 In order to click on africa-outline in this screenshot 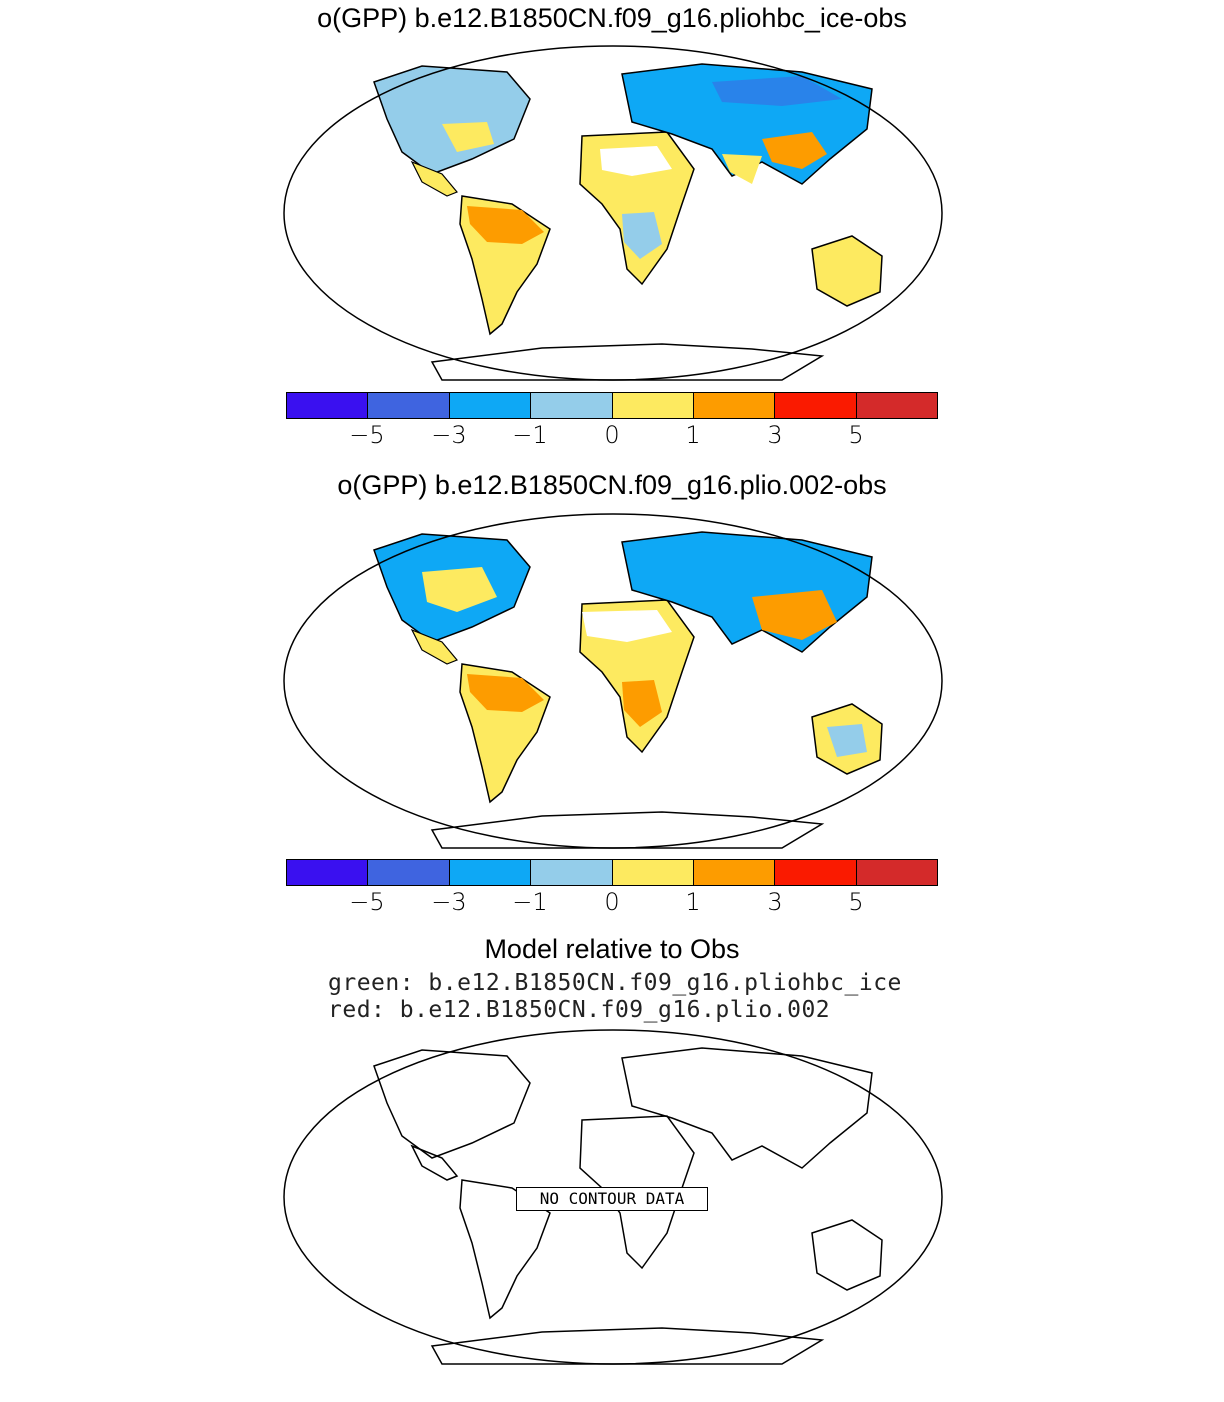, I will do `click(637, 1192)`.